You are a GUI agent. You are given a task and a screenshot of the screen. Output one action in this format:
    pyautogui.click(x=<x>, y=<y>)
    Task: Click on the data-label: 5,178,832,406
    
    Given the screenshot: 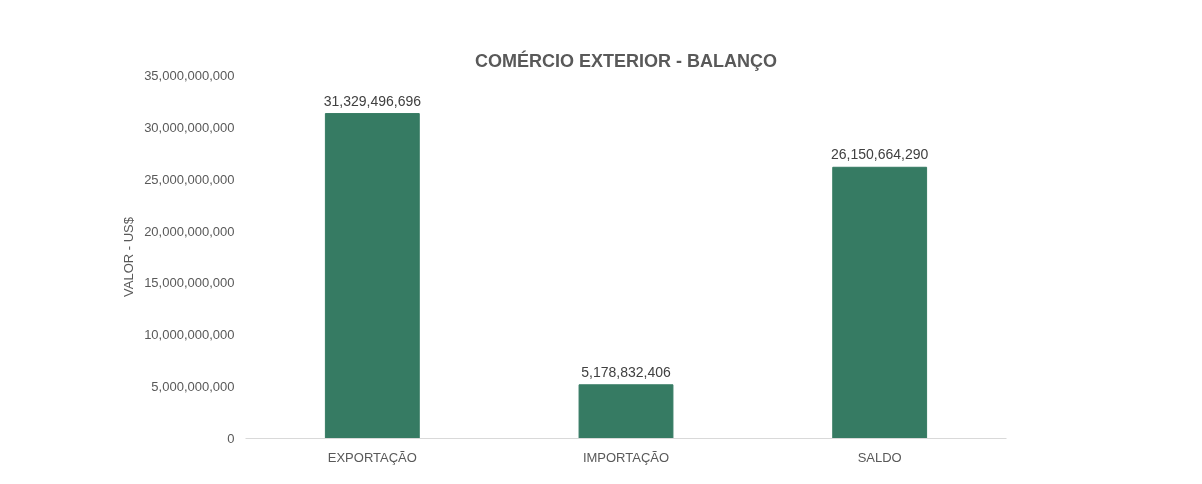 What is the action you would take?
    pyautogui.click(x=626, y=371)
    